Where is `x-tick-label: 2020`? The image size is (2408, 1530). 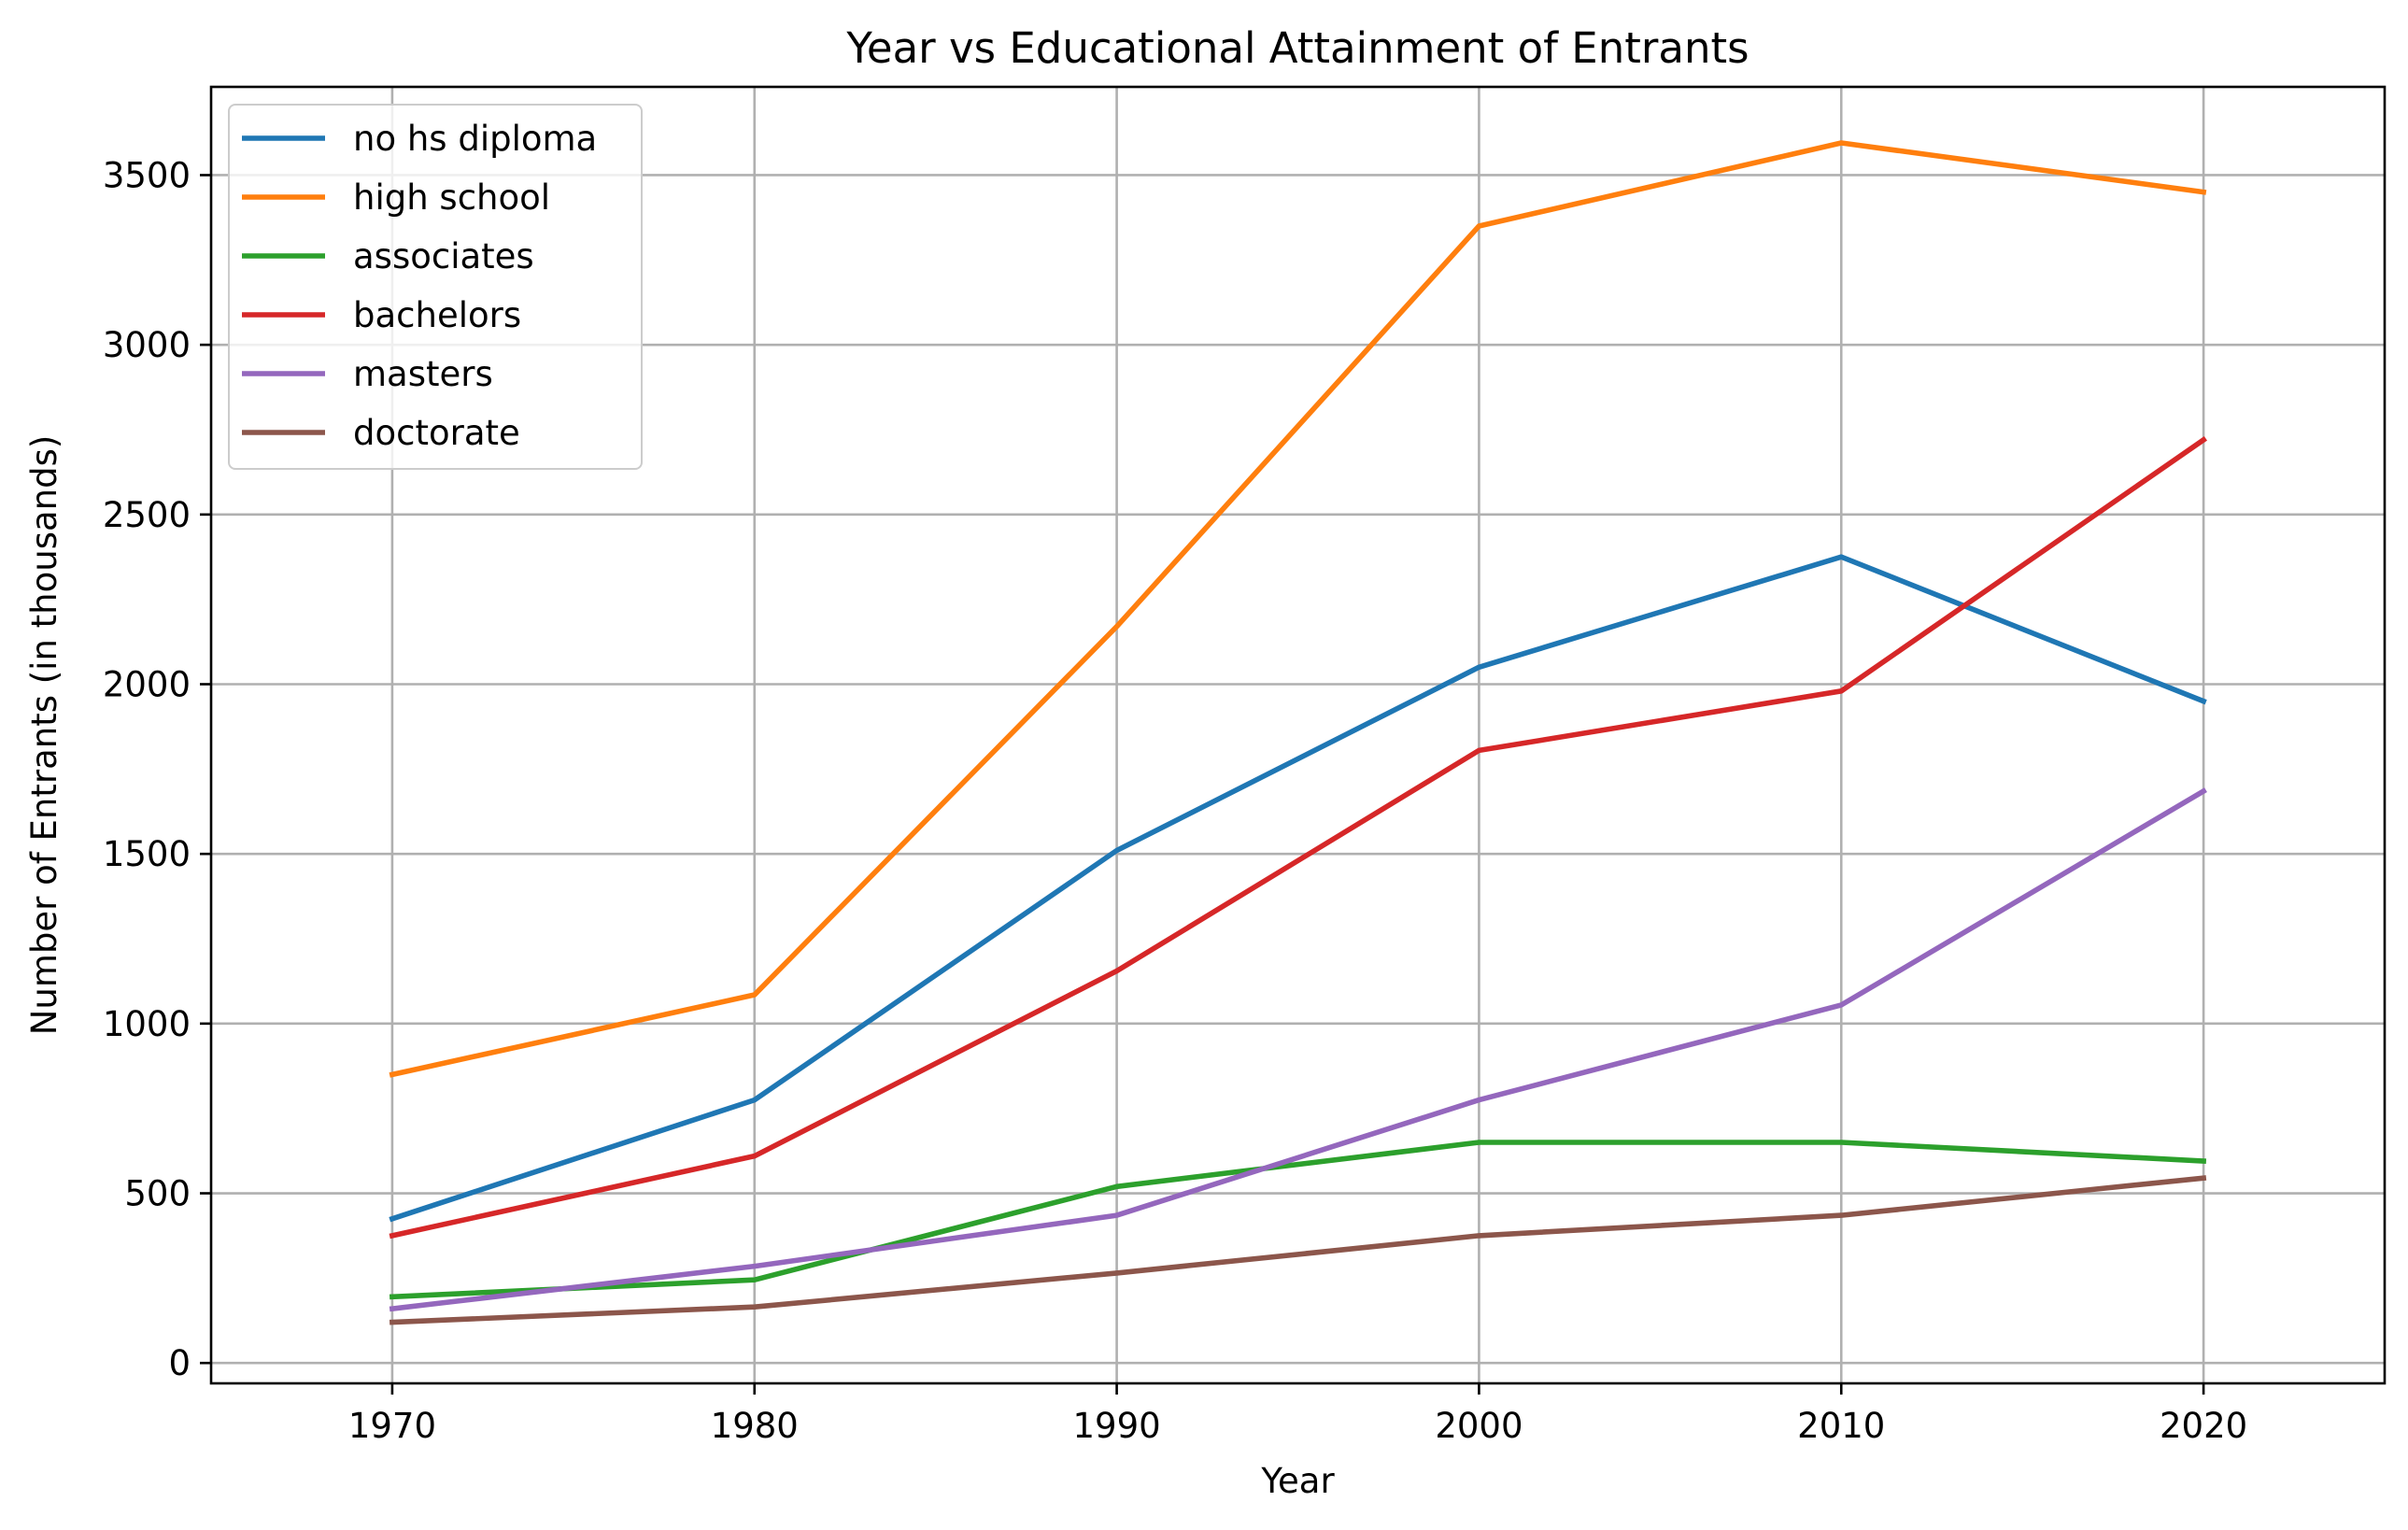 x-tick-label: 2020 is located at coordinates (2203, 1426).